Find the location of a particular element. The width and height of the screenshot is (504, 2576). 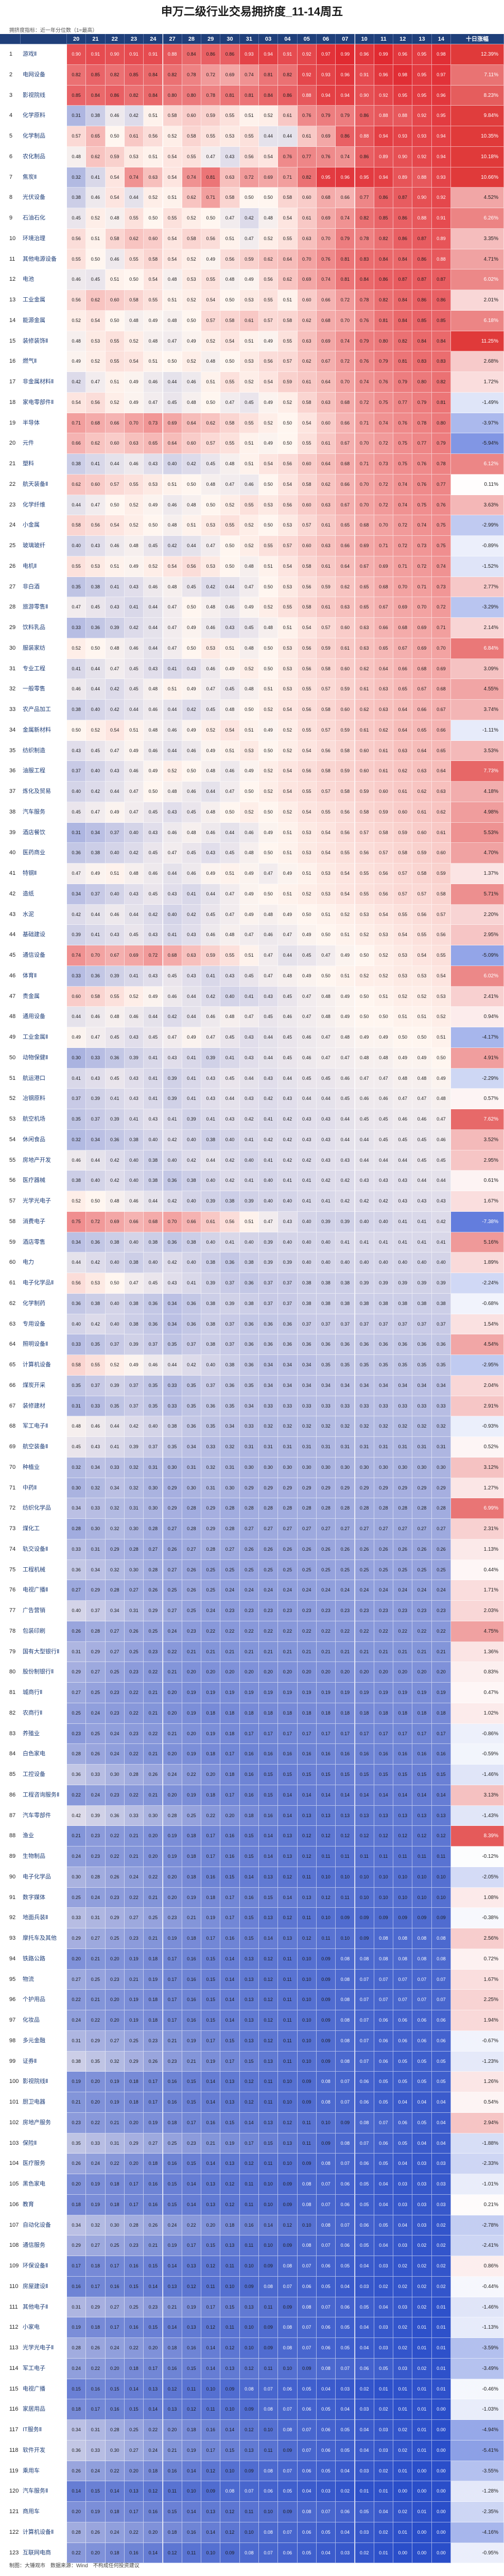

heat-cell: 0.94 is located at coordinates (345, 95).